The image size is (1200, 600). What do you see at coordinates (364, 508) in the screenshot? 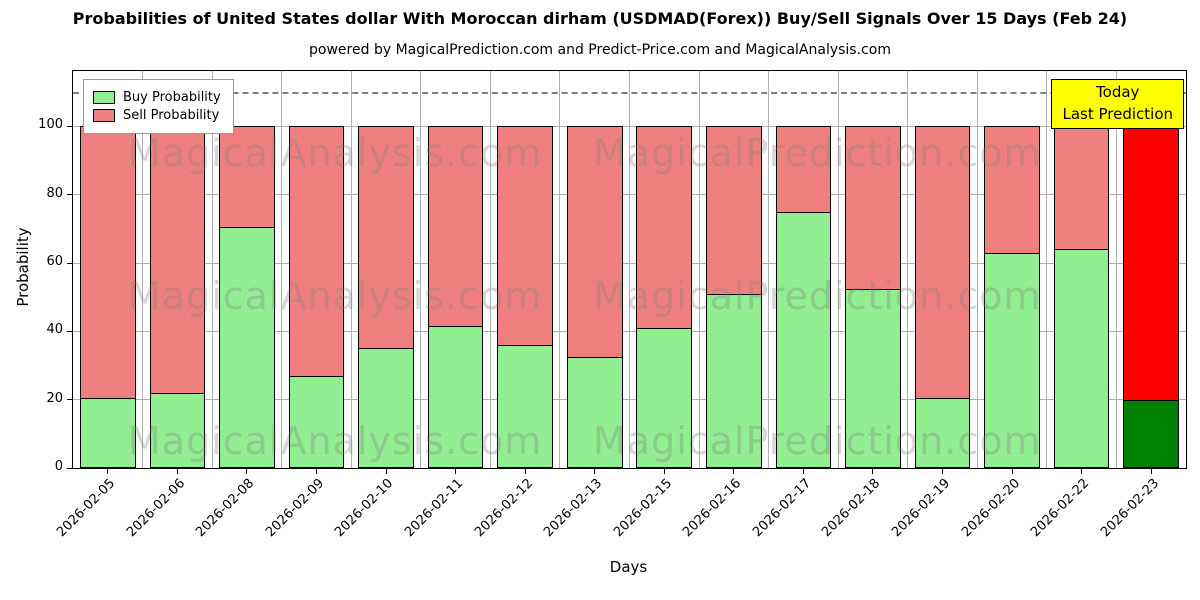
I see `x-tick-label-text: 2026-02-10` at bounding box center [364, 508].